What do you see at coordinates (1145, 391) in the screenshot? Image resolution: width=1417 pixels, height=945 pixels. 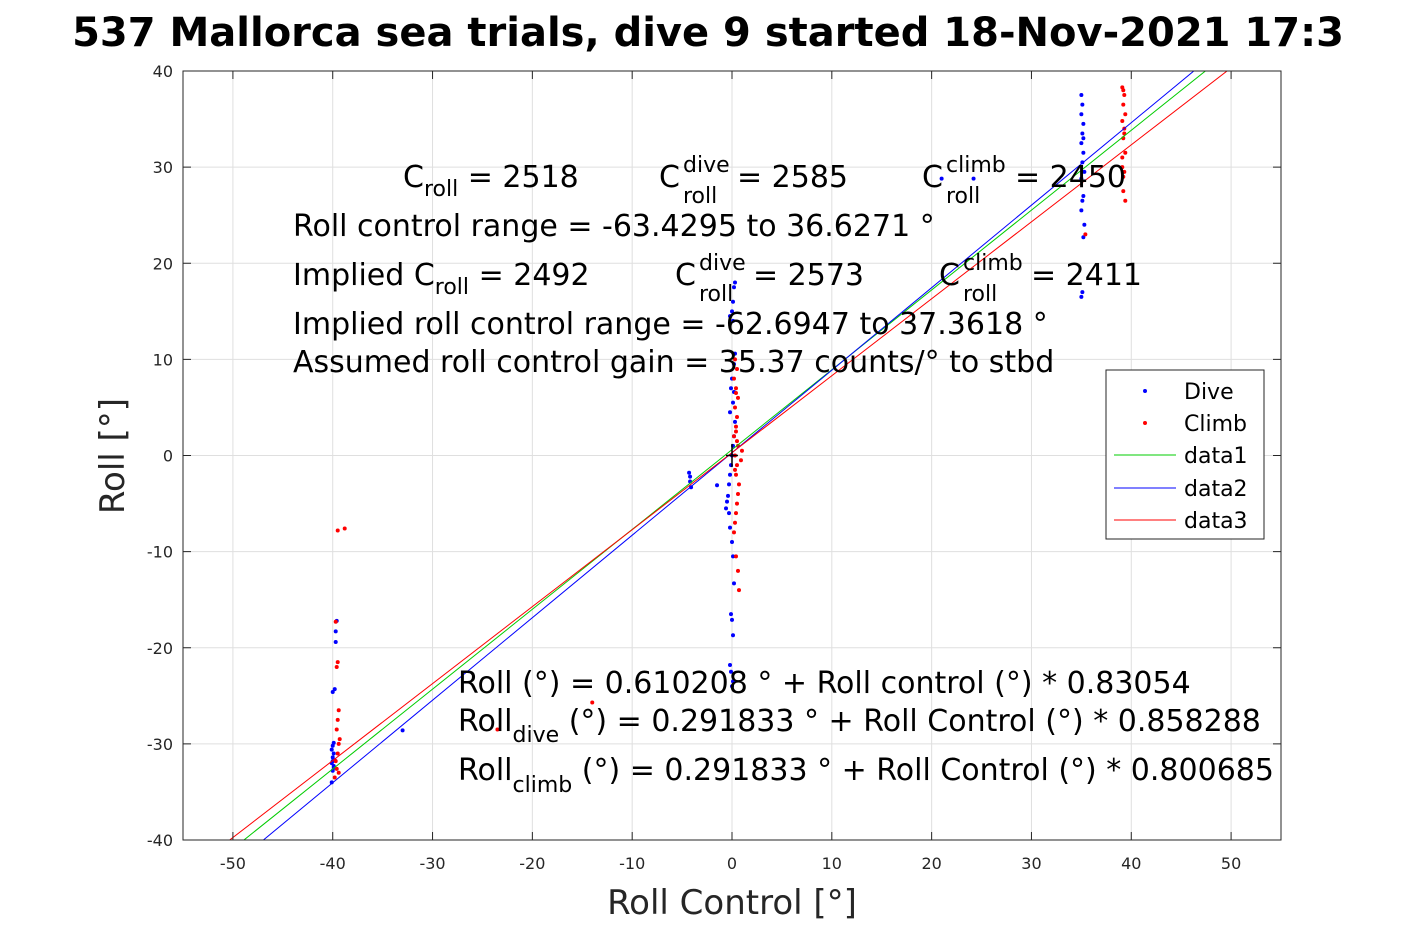 I see `legend-marker-dive` at bounding box center [1145, 391].